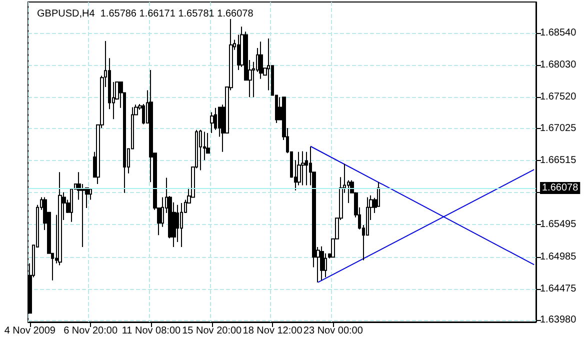  Describe the element at coordinates (558, 97) in the screenshot. I see `y-tick-label: 1.67520` at that location.